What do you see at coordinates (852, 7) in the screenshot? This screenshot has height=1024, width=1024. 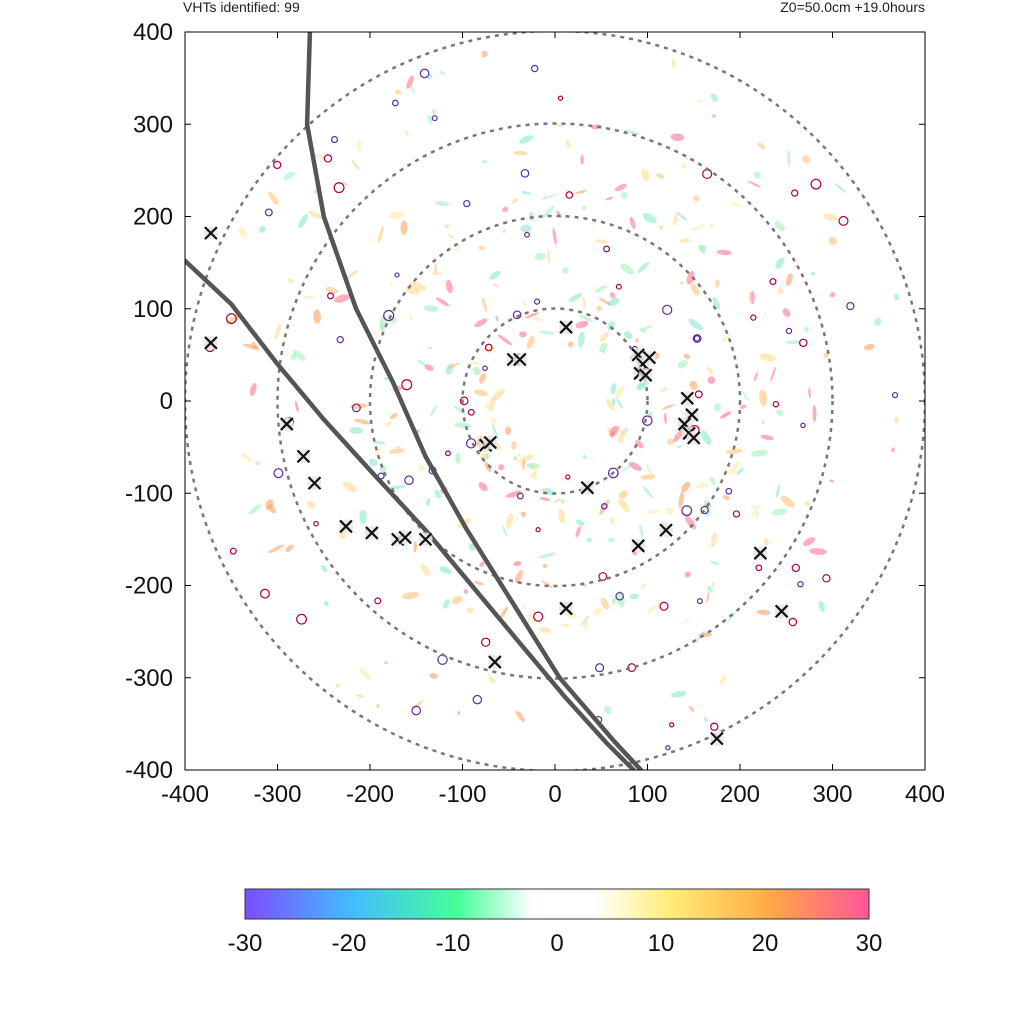 I see `time-label: Z0=50.0cm +19.0hours` at bounding box center [852, 7].